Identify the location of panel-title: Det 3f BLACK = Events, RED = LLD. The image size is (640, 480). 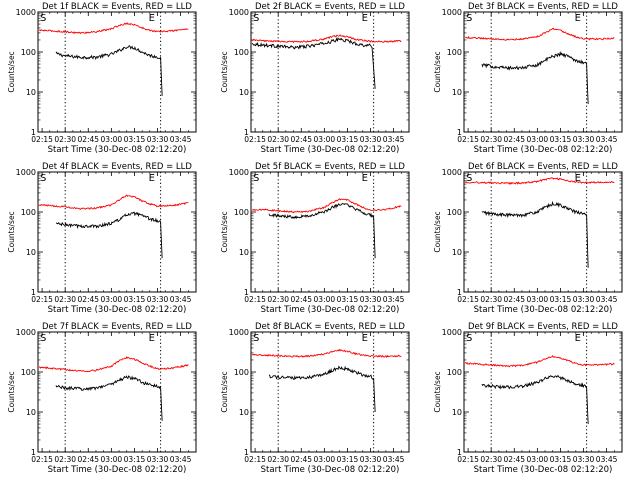
(543, 7).